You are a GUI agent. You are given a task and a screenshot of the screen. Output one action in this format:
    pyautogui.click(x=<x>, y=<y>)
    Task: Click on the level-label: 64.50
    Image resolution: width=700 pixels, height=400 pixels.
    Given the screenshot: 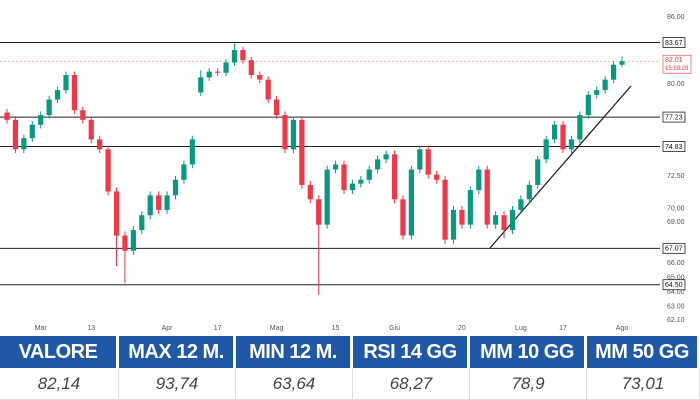 What is the action you would take?
    pyautogui.click(x=674, y=285)
    